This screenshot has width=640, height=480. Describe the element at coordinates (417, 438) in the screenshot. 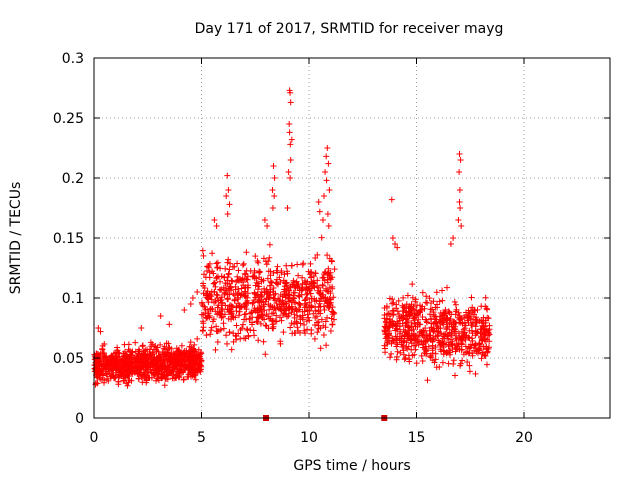

I see `x-tick-label: 15` at that location.